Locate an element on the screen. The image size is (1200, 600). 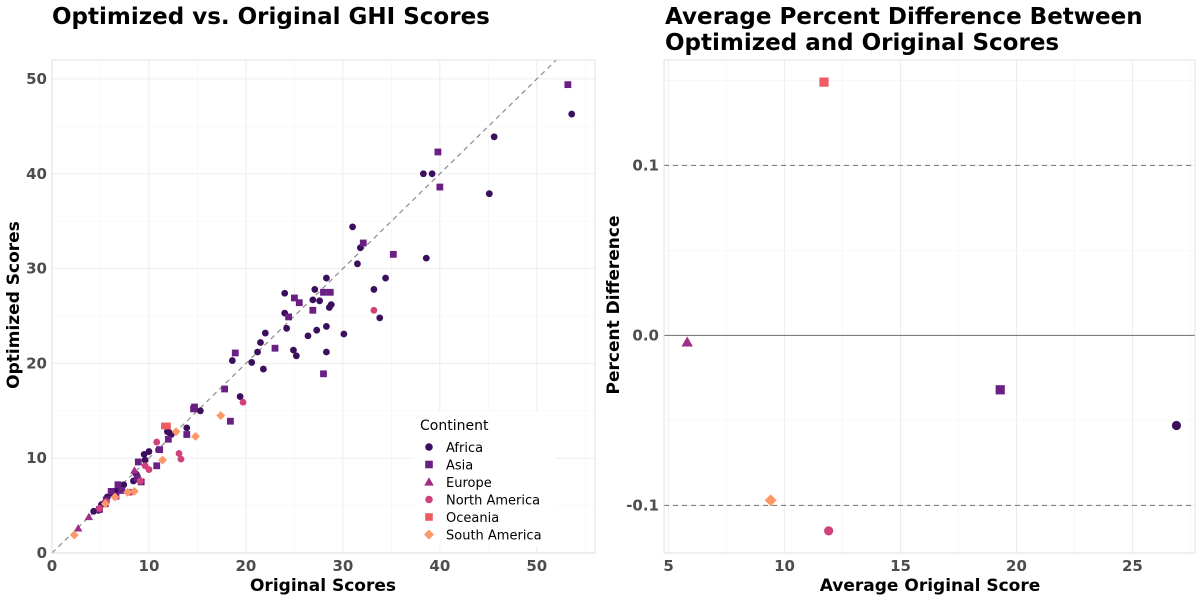
left-y-tick-label: 20 is located at coordinates (36, 363).